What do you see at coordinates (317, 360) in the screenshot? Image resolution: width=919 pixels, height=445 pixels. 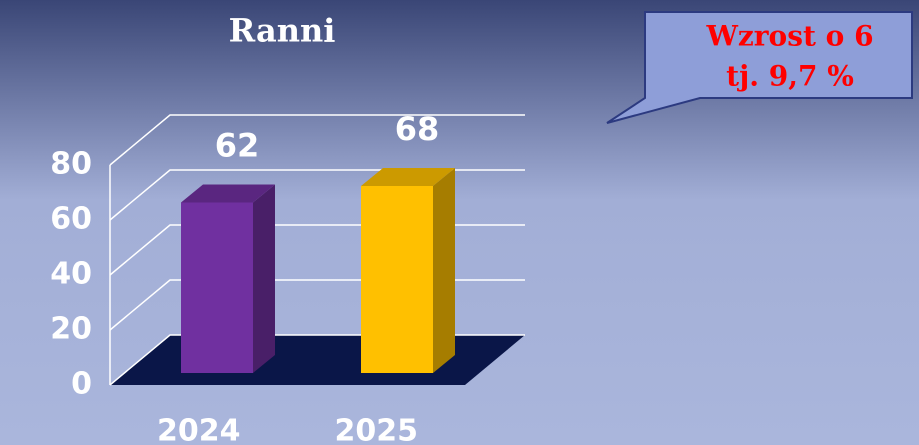 I see `floor` at bounding box center [317, 360].